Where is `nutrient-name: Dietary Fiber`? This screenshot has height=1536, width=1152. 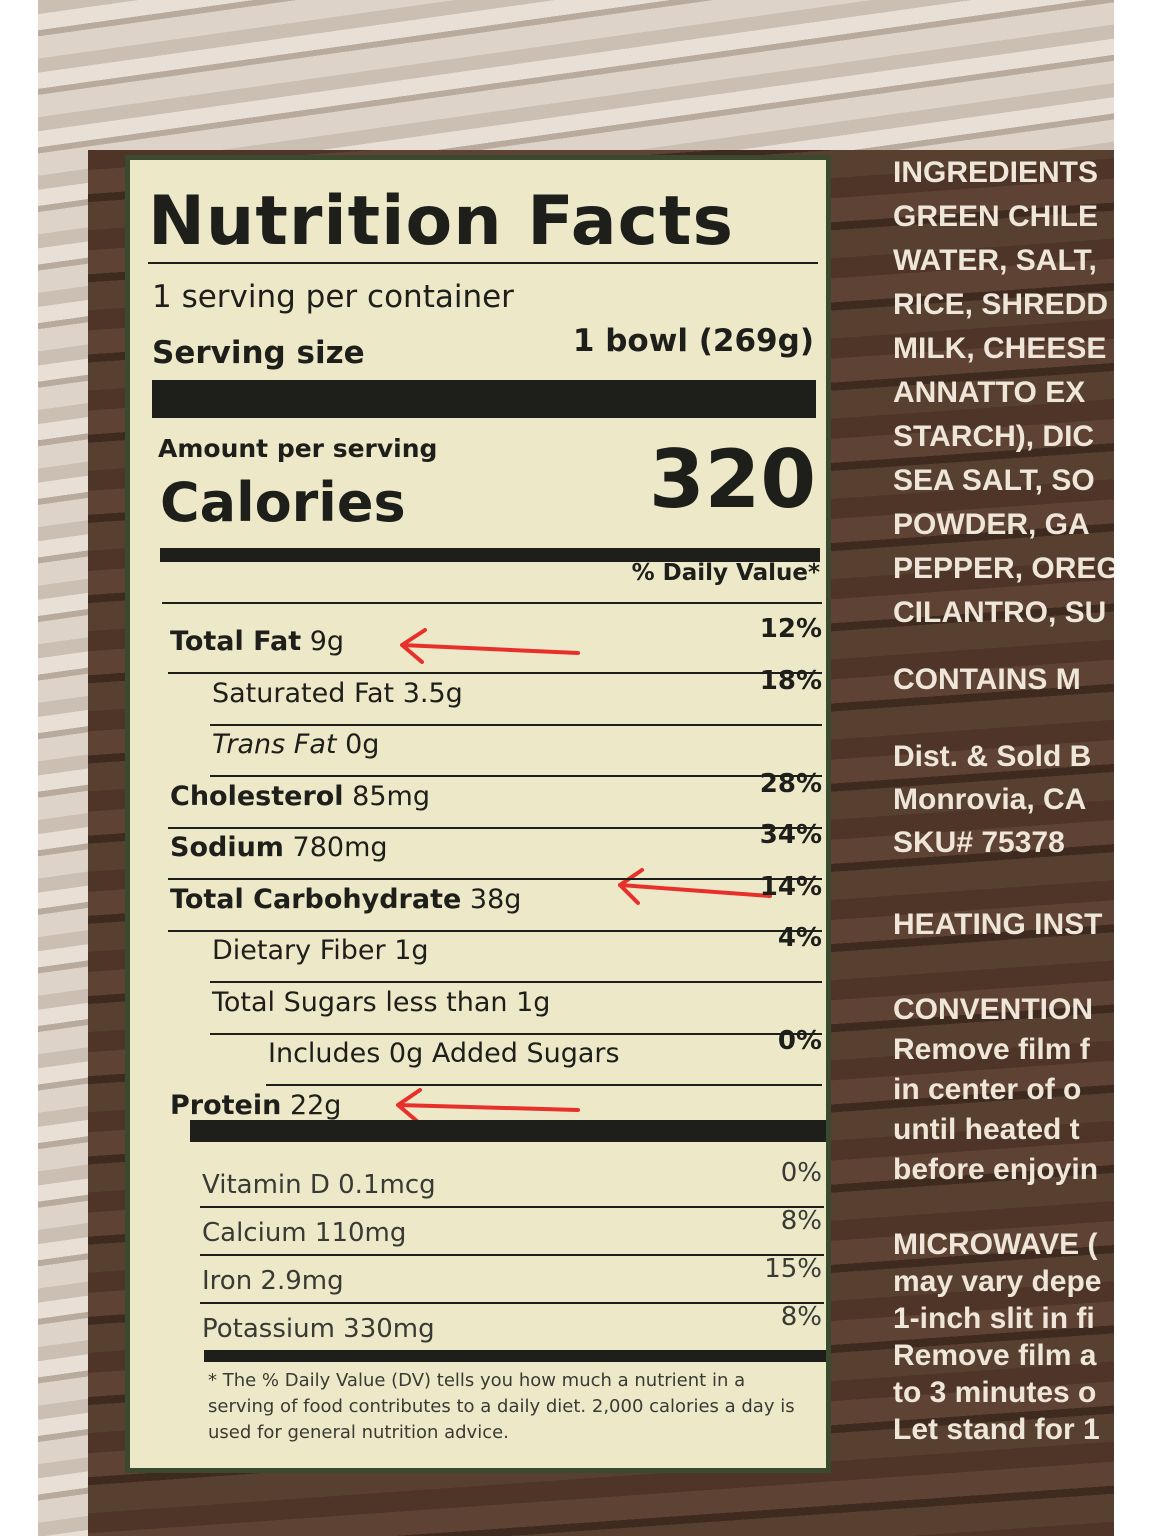
nutrient-name: Dietary Fiber is located at coordinates (299, 950).